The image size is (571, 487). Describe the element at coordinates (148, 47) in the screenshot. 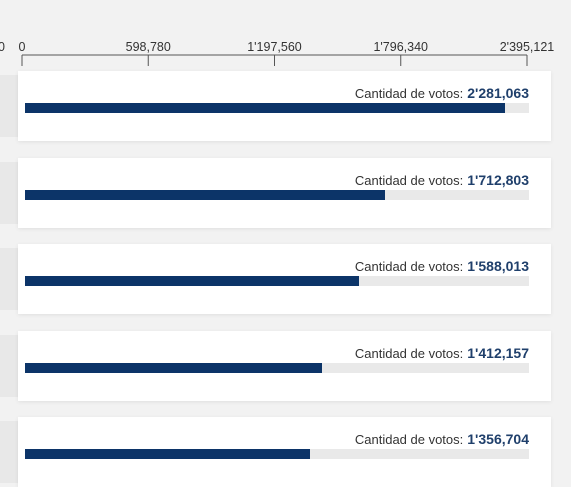

I see `x-tick-label: 598,780` at that location.